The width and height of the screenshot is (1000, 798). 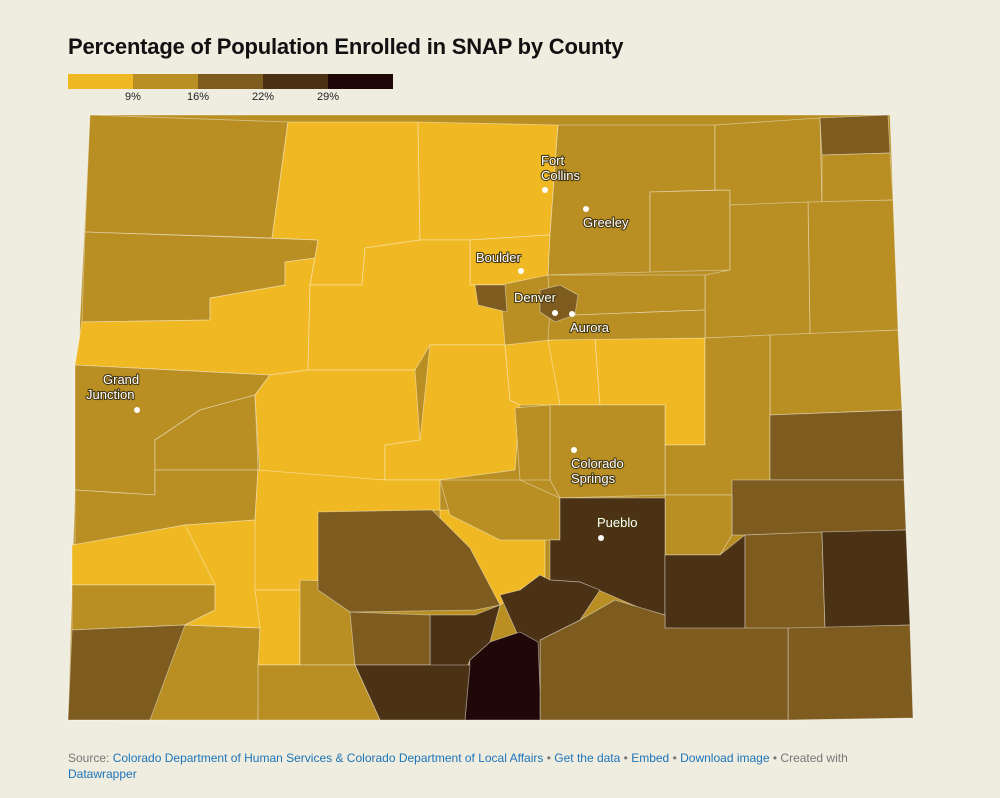 What do you see at coordinates (625, 758) in the screenshot?
I see `footer-sep-2: •` at bounding box center [625, 758].